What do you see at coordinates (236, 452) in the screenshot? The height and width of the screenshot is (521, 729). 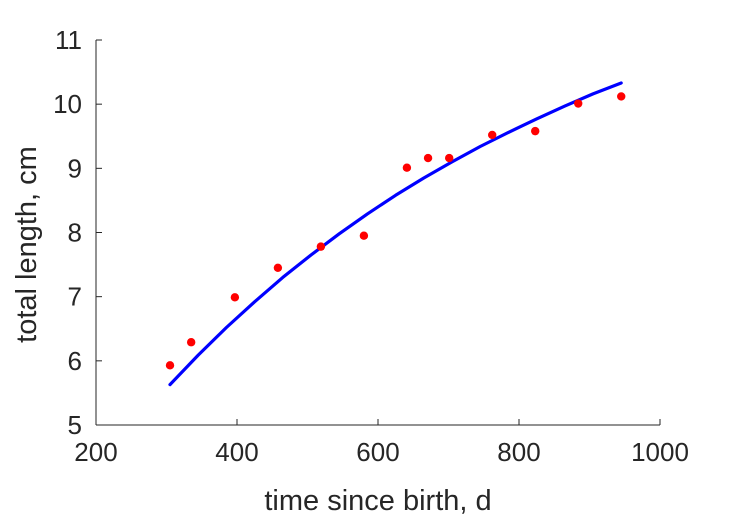 I see `x-tick-label: 400` at bounding box center [236, 452].